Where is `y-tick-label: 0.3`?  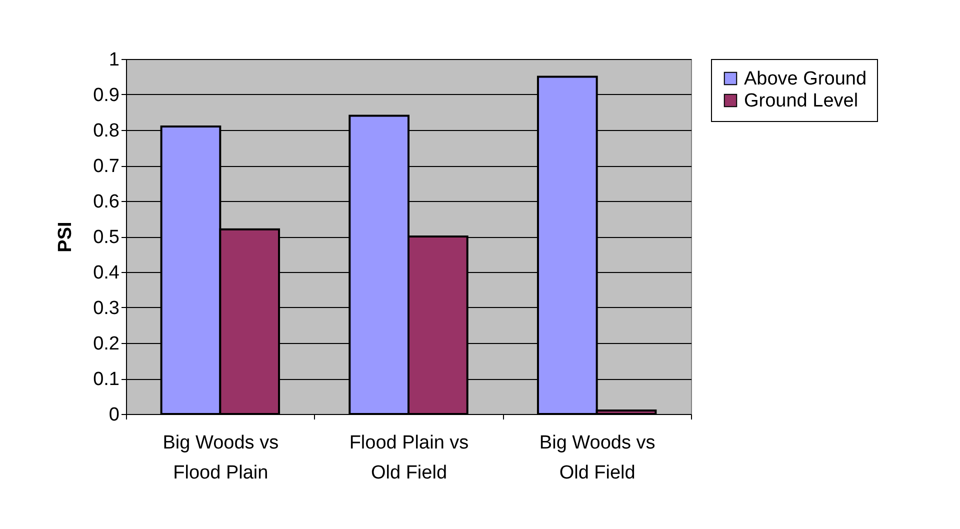
y-tick-label: 0.3 is located at coordinates (106, 308).